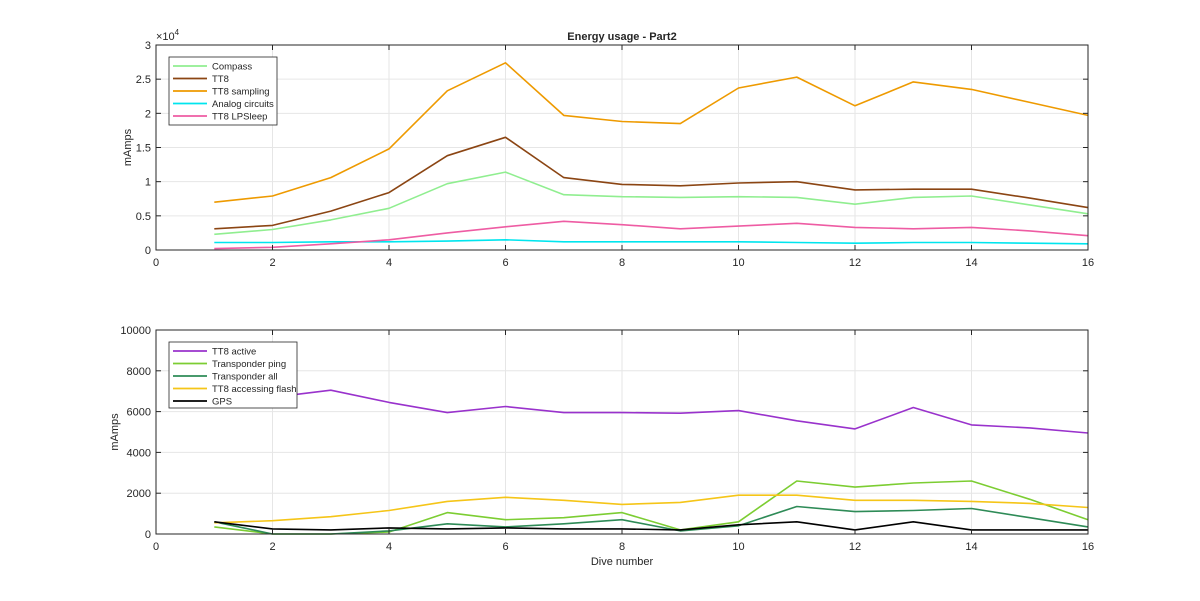  Describe the element at coordinates (245, 377) in the screenshot. I see `legend-label: Transponder all` at that location.